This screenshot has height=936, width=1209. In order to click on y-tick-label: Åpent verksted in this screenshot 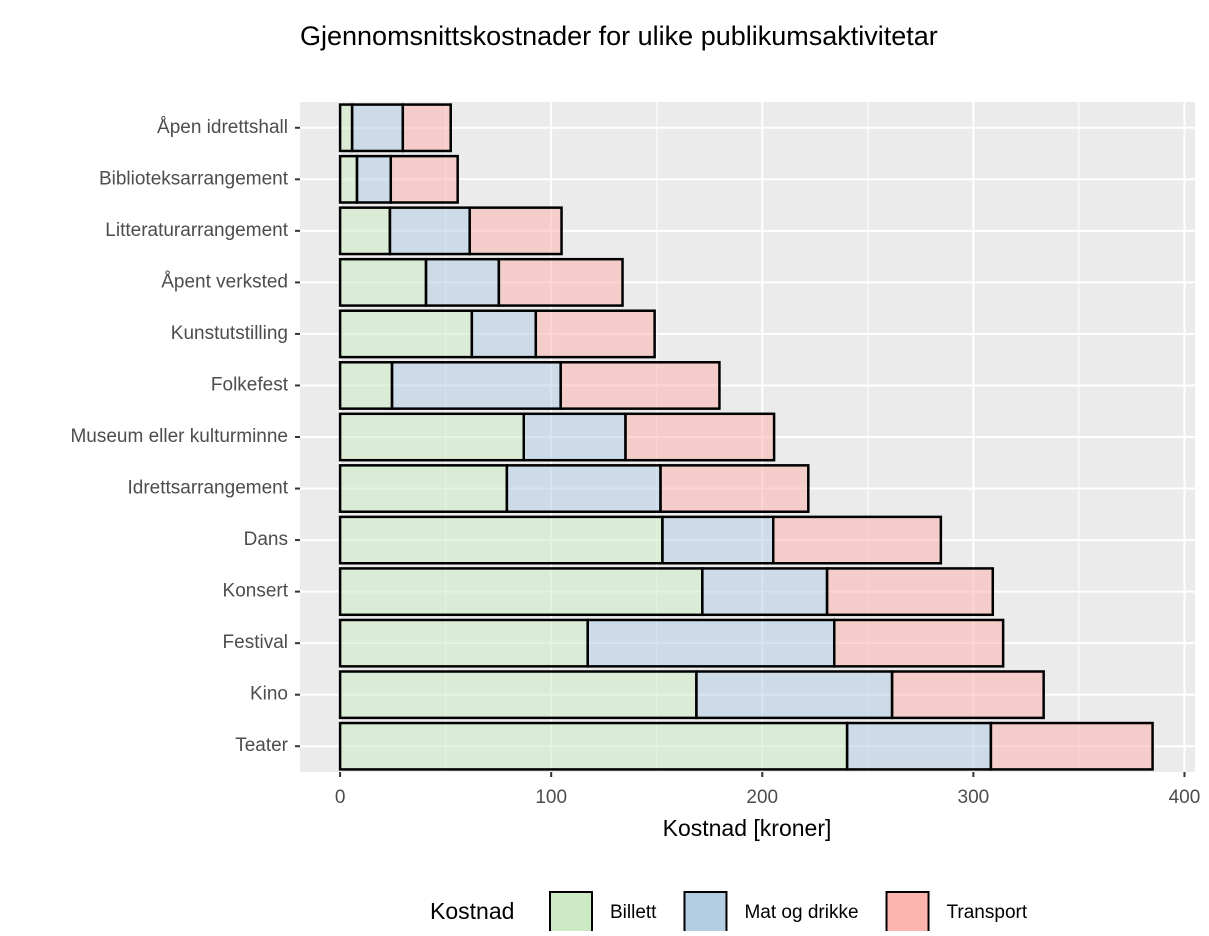, I will do `click(224, 281)`.